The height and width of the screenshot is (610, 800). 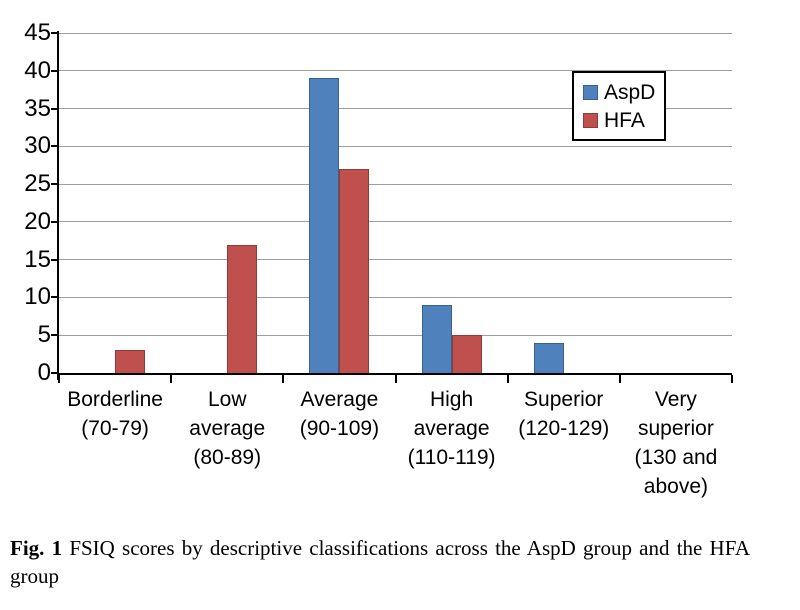 What do you see at coordinates (37, 32) in the screenshot?
I see `y-axis-tick-label: 45` at bounding box center [37, 32].